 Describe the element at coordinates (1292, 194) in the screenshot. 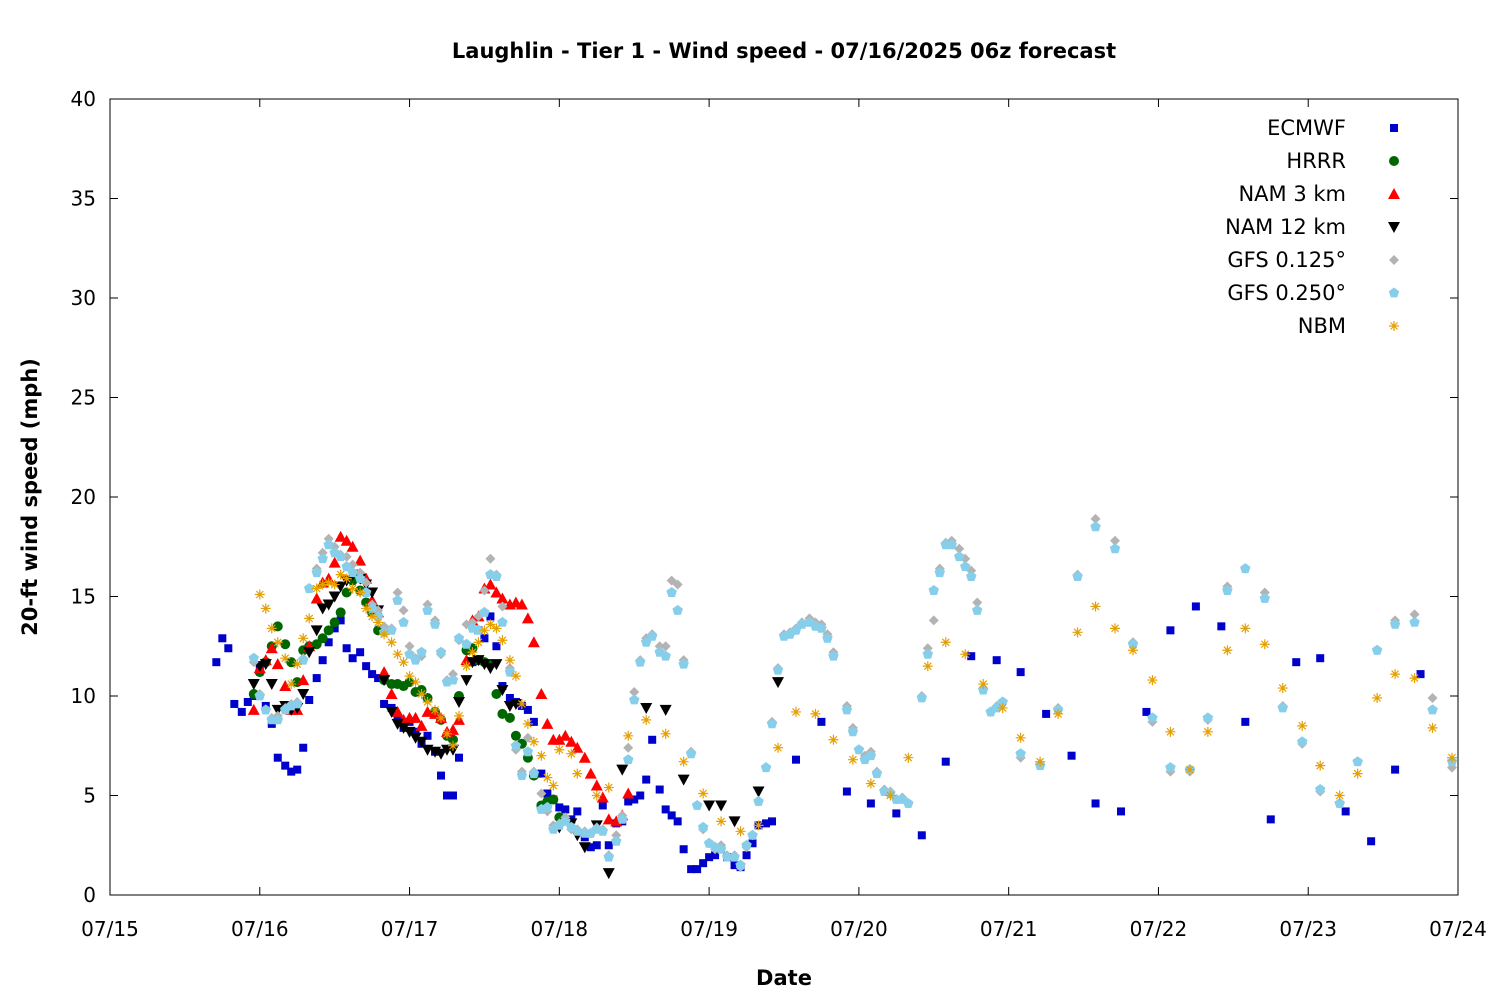

I see `legend-label: NAM 3 km` at that location.